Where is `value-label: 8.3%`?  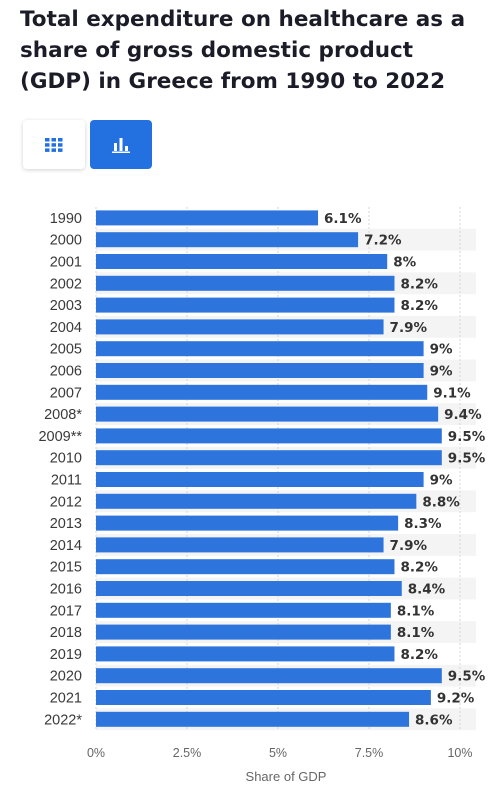
value-label: 8.3% is located at coordinates (423, 524).